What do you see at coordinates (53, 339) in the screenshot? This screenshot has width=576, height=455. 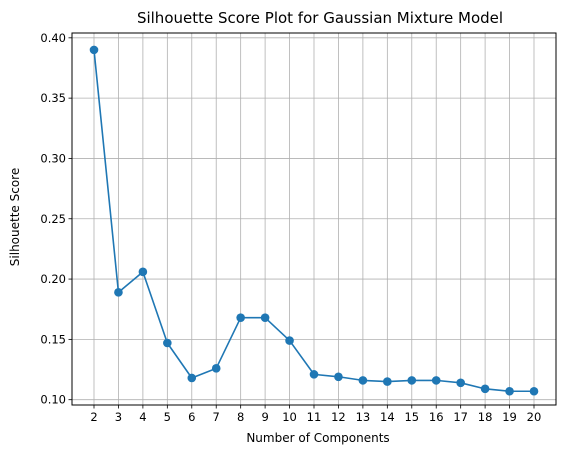 I see `y-tick-label: 0.15` at bounding box center [53, 339].